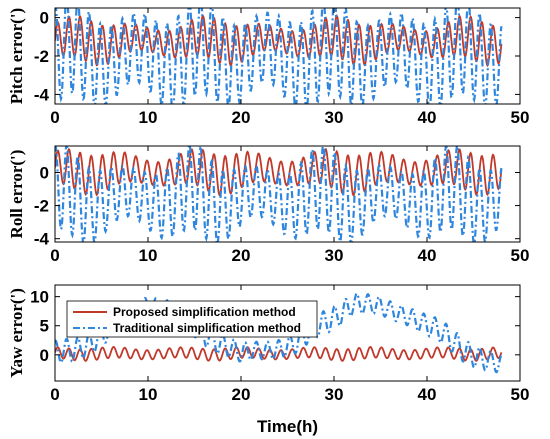 Image resolution: width=550 pixels, height=439 pixels. What do you see at coordinates (204, 312) in the screenshot?
I see `legend-label: Proposed simplification method` at bounding box center [204, 312].